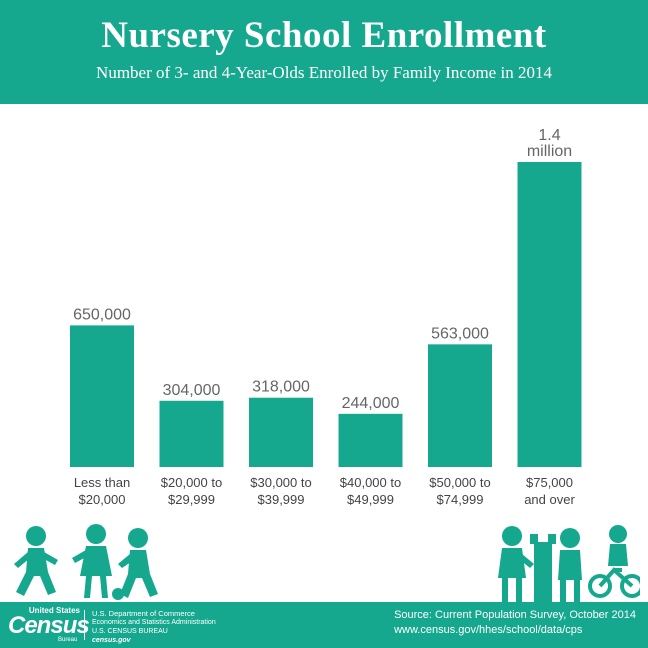 This screenshot has height=648, width=648. What do you see at coordinates (324, 35) in the screenshot?
I see `chart-title: Nursery School Enrollment` at bounding box center [324, 35].